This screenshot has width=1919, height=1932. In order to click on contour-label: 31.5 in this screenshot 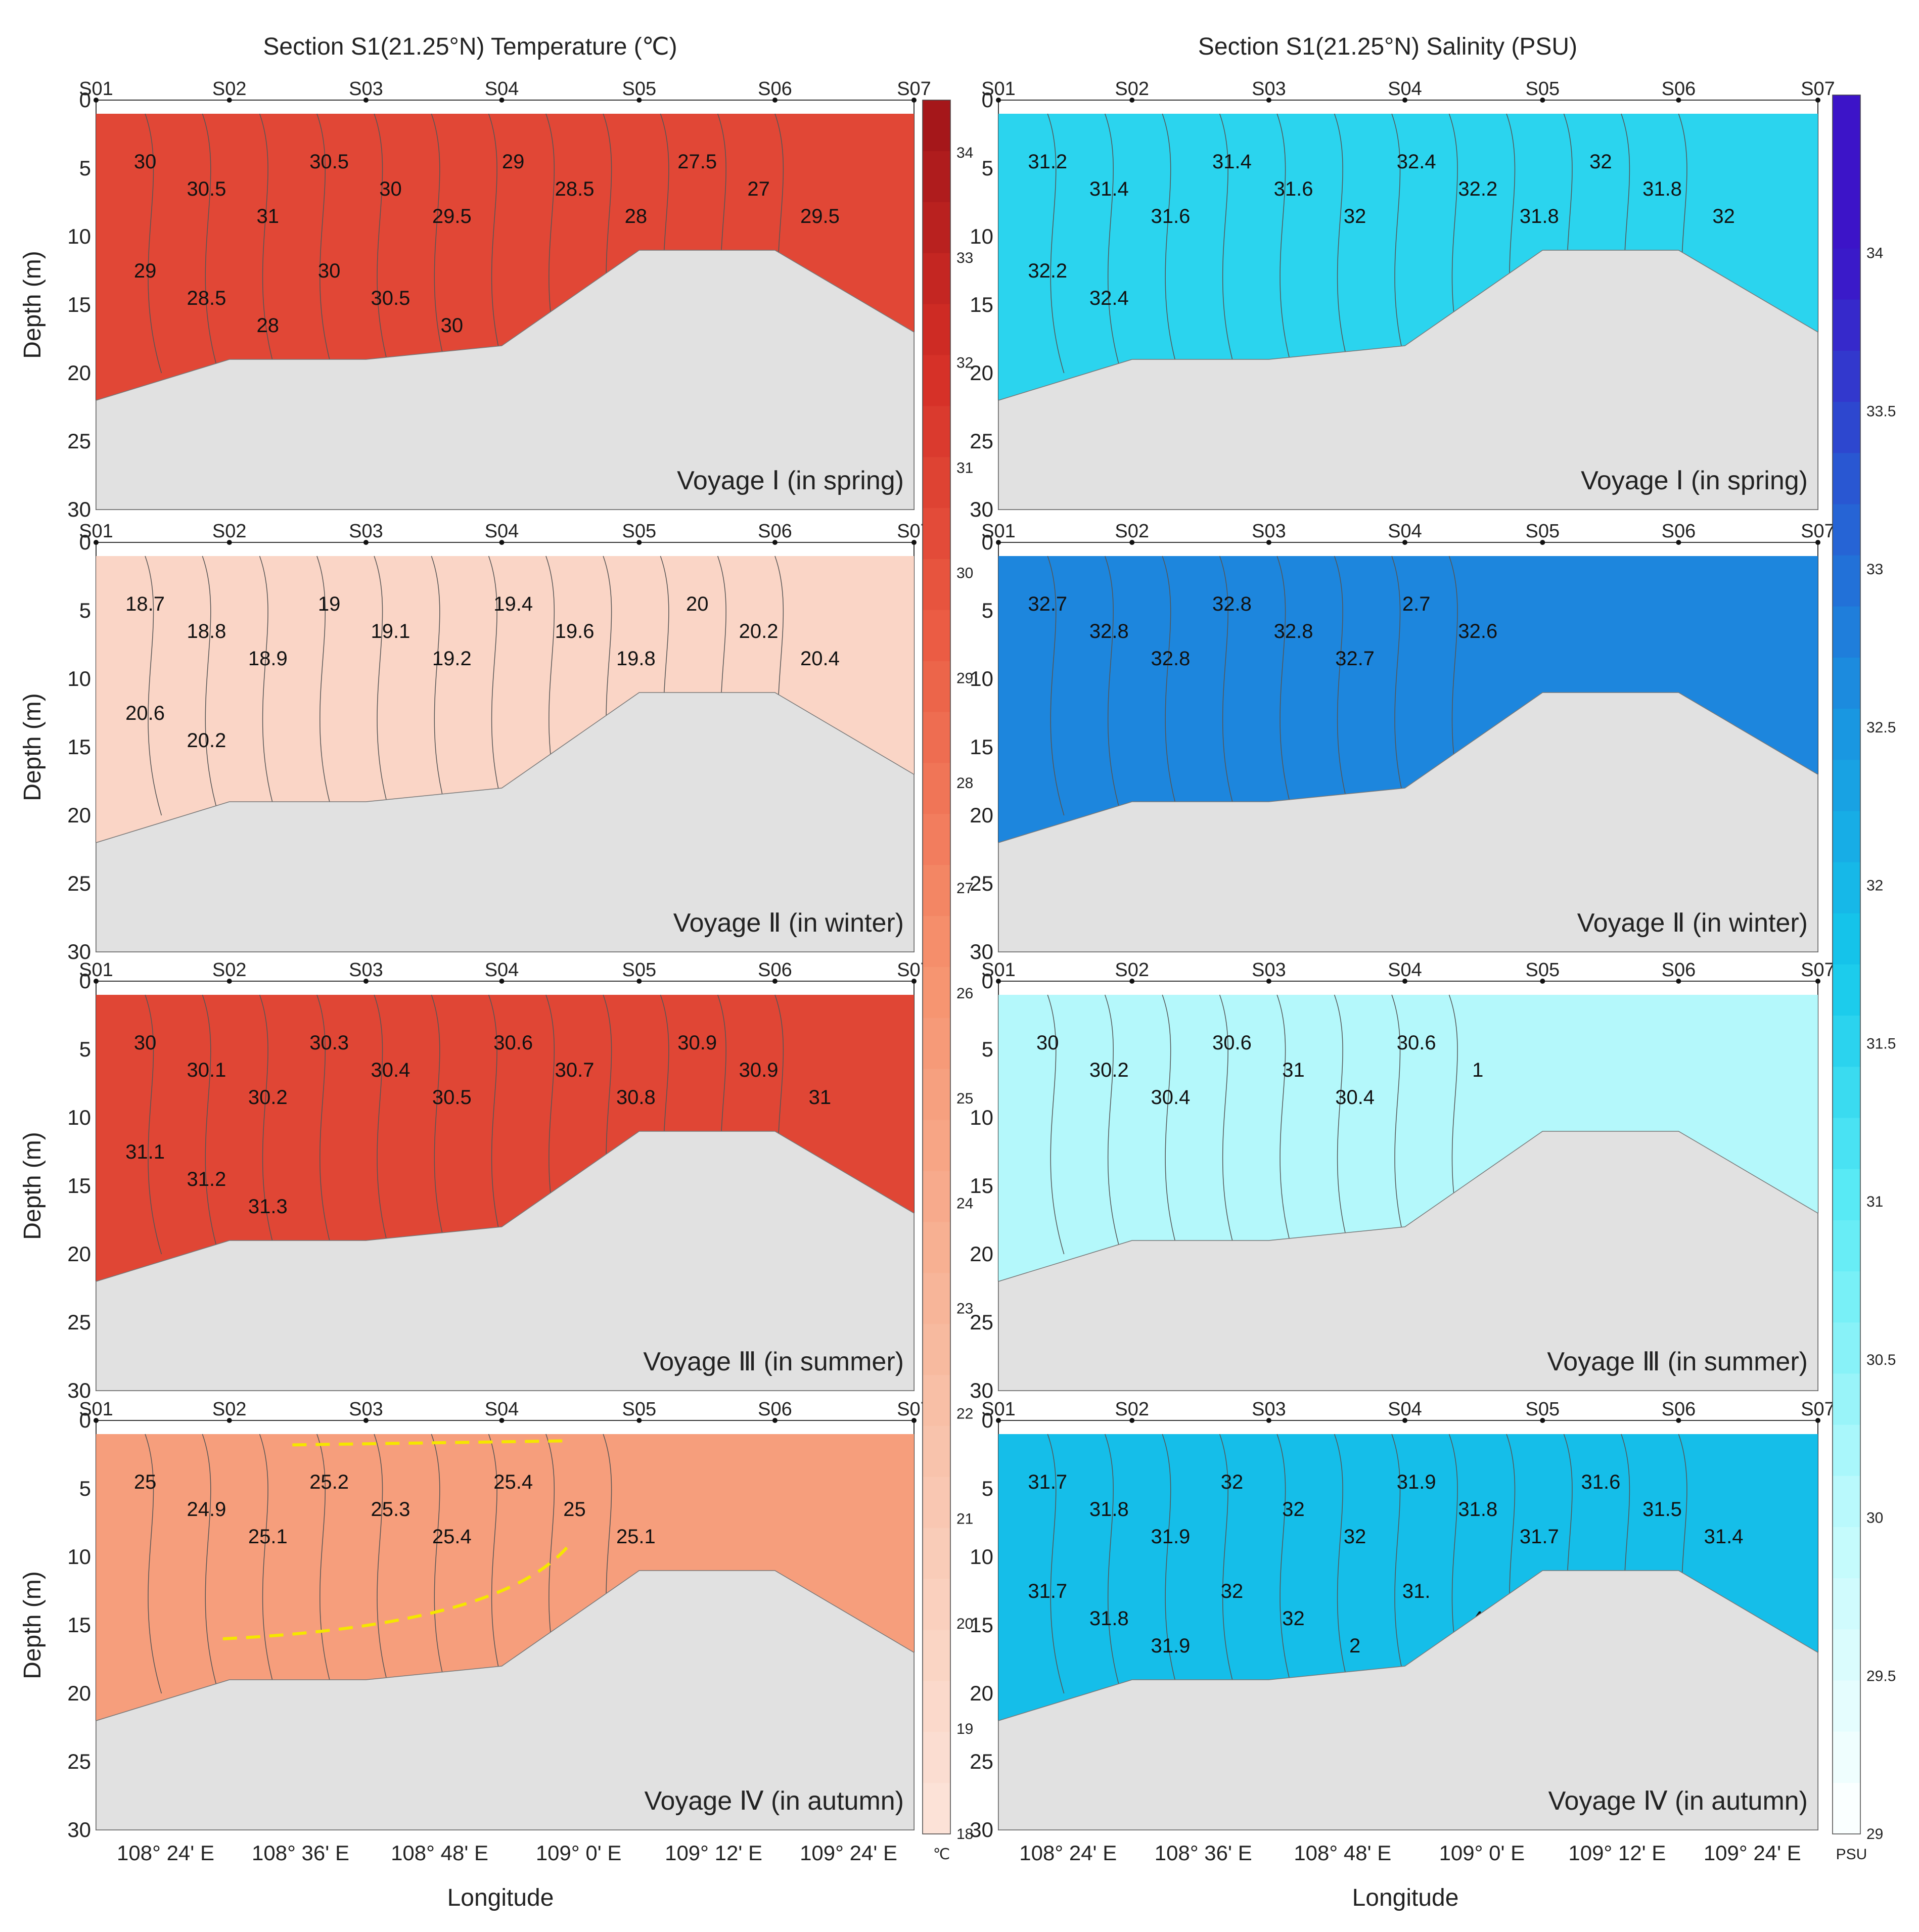, I will do `click(1662, 1509)`.